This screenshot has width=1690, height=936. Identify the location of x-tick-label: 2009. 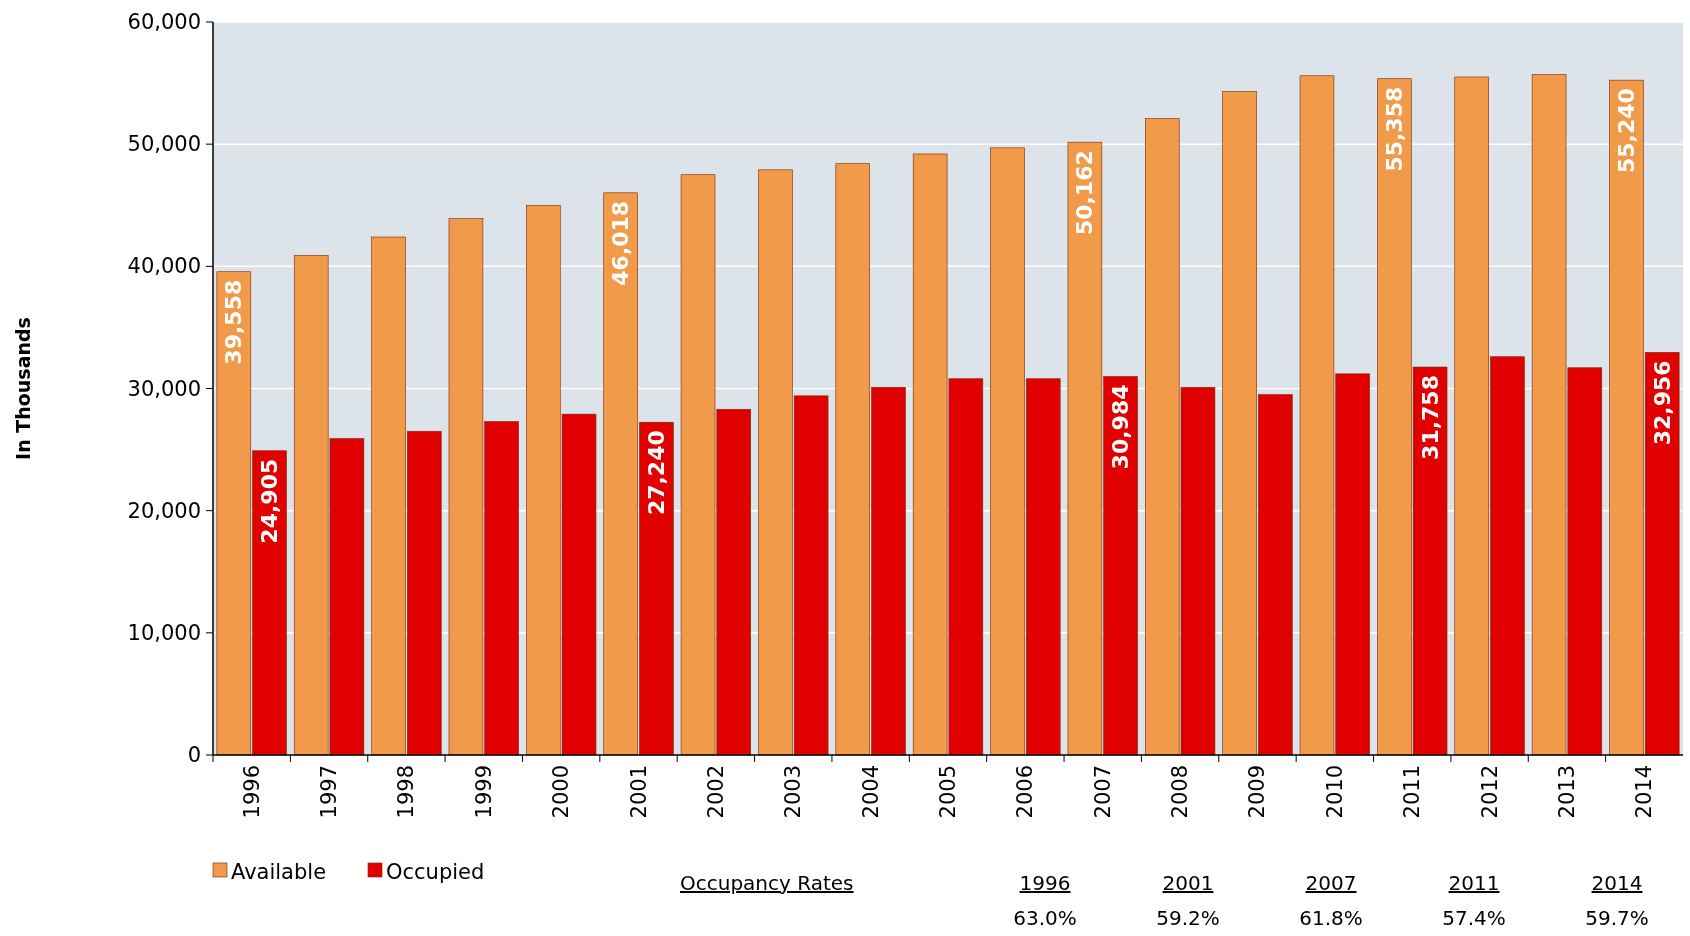
(1257, 792).